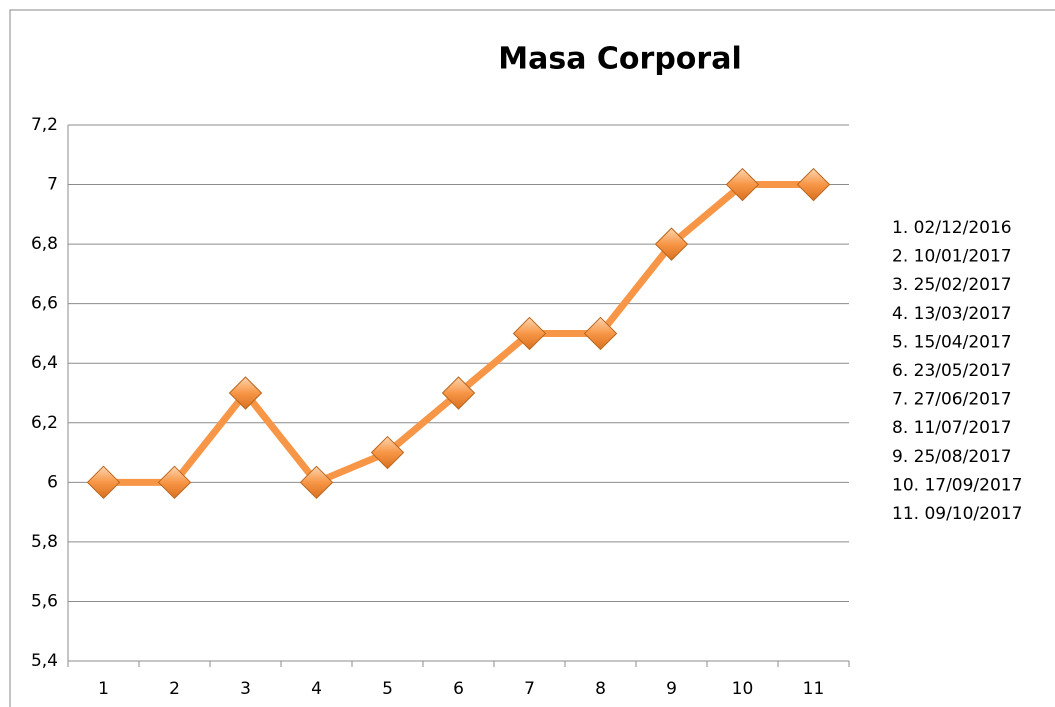 Image resolution: width=1055 pixels, height=707 pixels. Describe the element at coordinates (743, 689) in the screenshot. I see `x-tick-label: 10` at that location.